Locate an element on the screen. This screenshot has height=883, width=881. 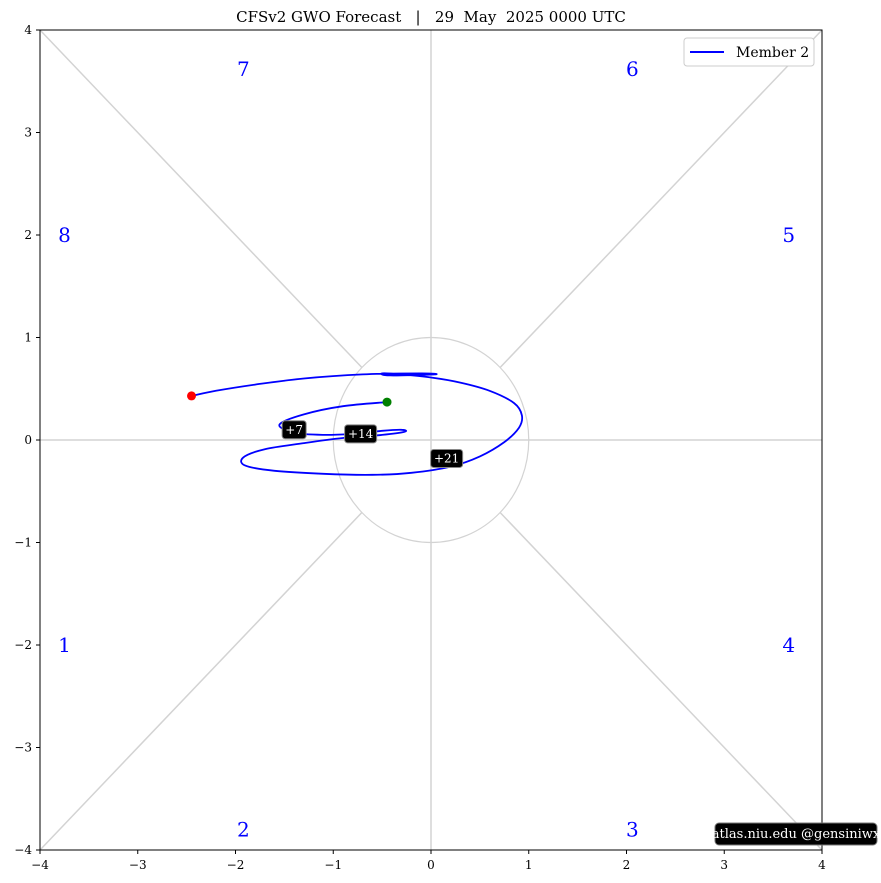
phase-label-4: 4 is located at coordinates (788, 645).